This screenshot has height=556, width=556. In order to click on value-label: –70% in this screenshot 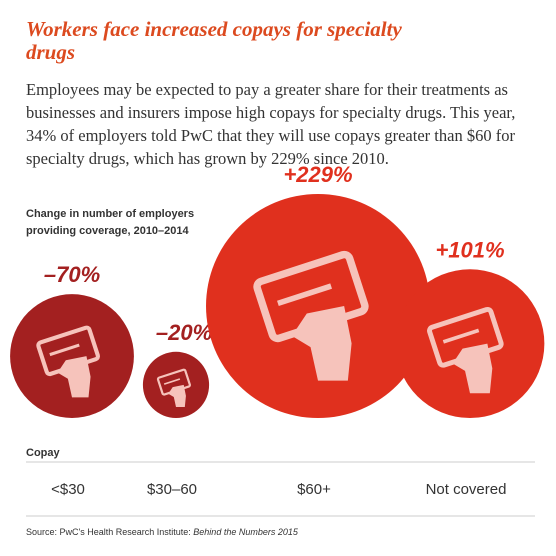, I will do `click(72, 274)`.